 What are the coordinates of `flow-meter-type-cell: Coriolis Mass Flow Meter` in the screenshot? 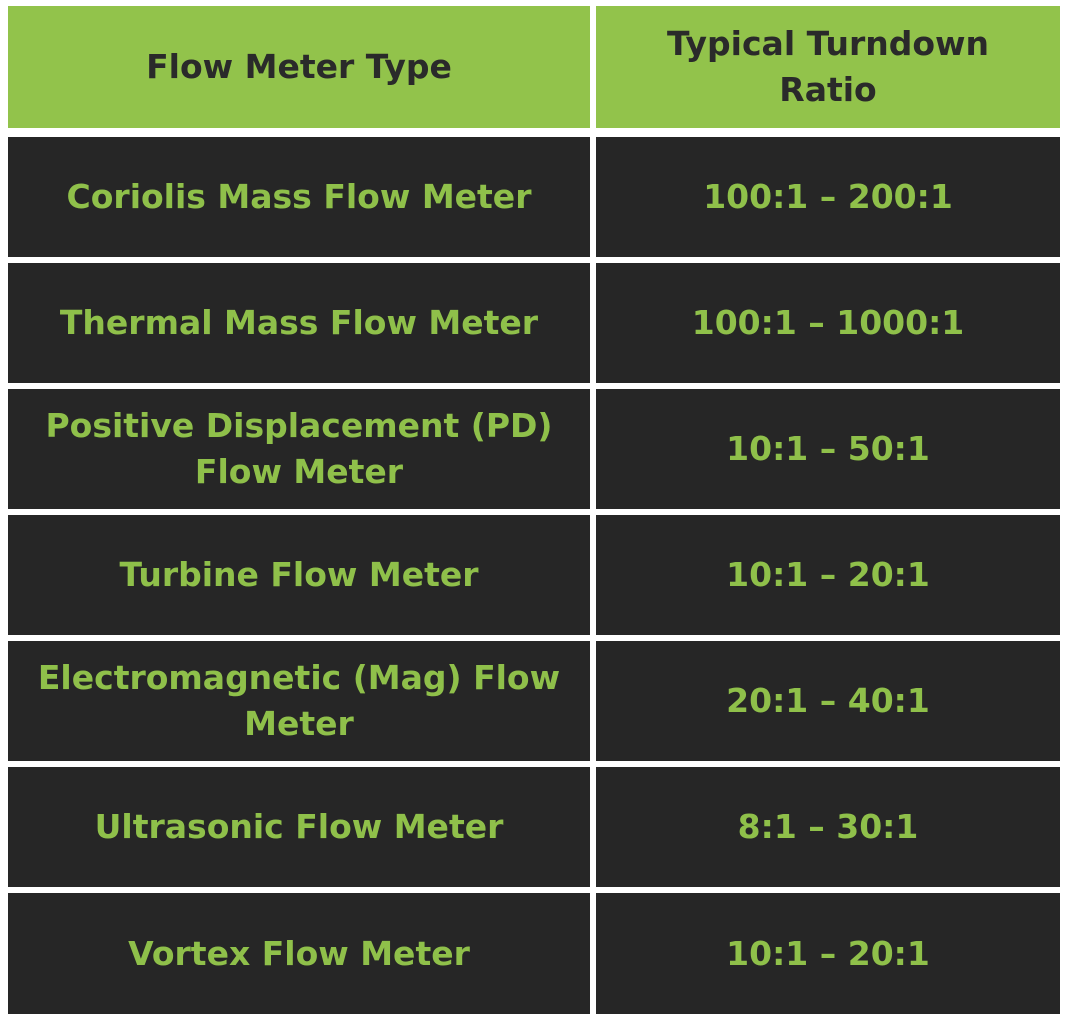 It's located at (299, 197).